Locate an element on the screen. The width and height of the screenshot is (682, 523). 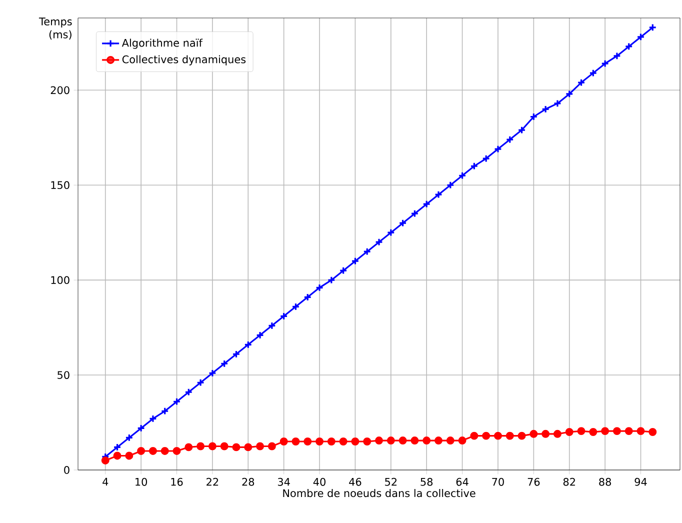
x-tick-label: 70 is located at coordinates (498, 482).